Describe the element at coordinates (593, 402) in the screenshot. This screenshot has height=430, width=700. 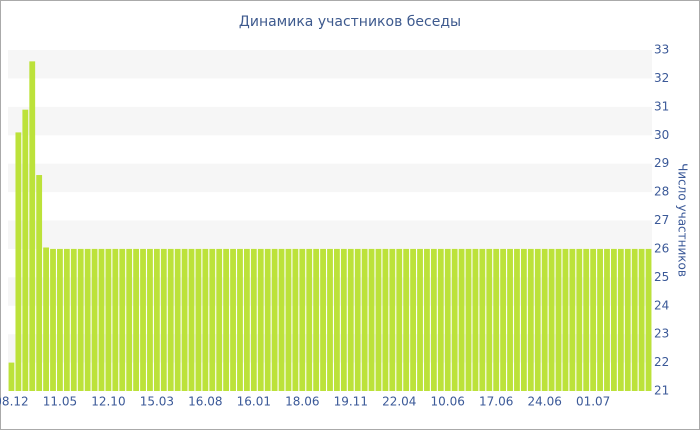
I see `x-tick-label: 01.07` at that location.